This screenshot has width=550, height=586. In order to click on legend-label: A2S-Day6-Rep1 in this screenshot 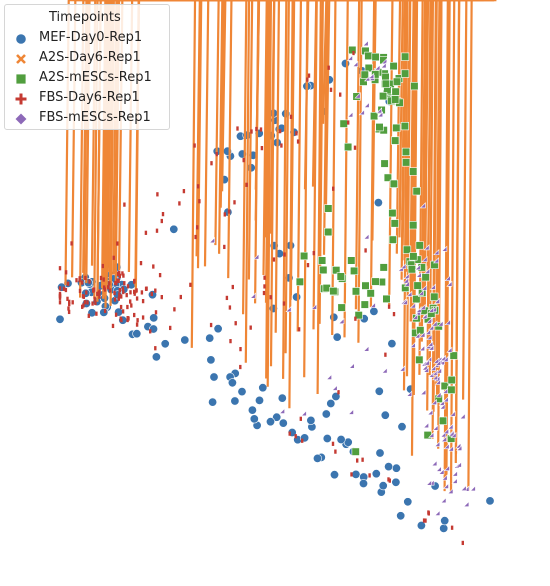, I will do `click(90, 57)`.